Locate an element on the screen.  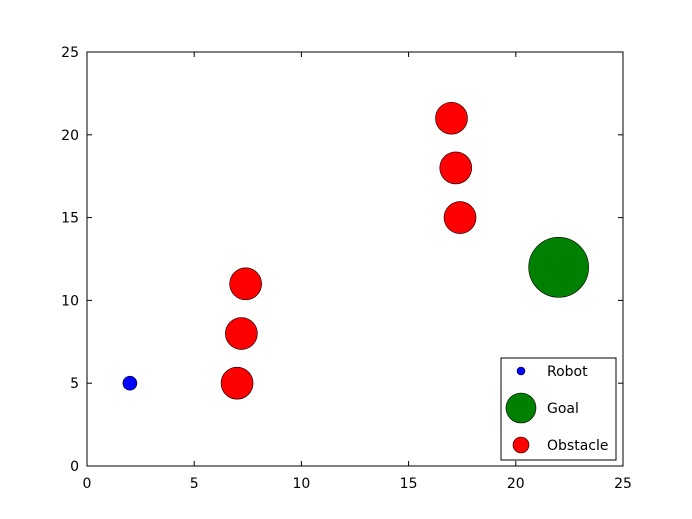
legend: Robot Goal Obstacle is located at coordinates (558, 409).